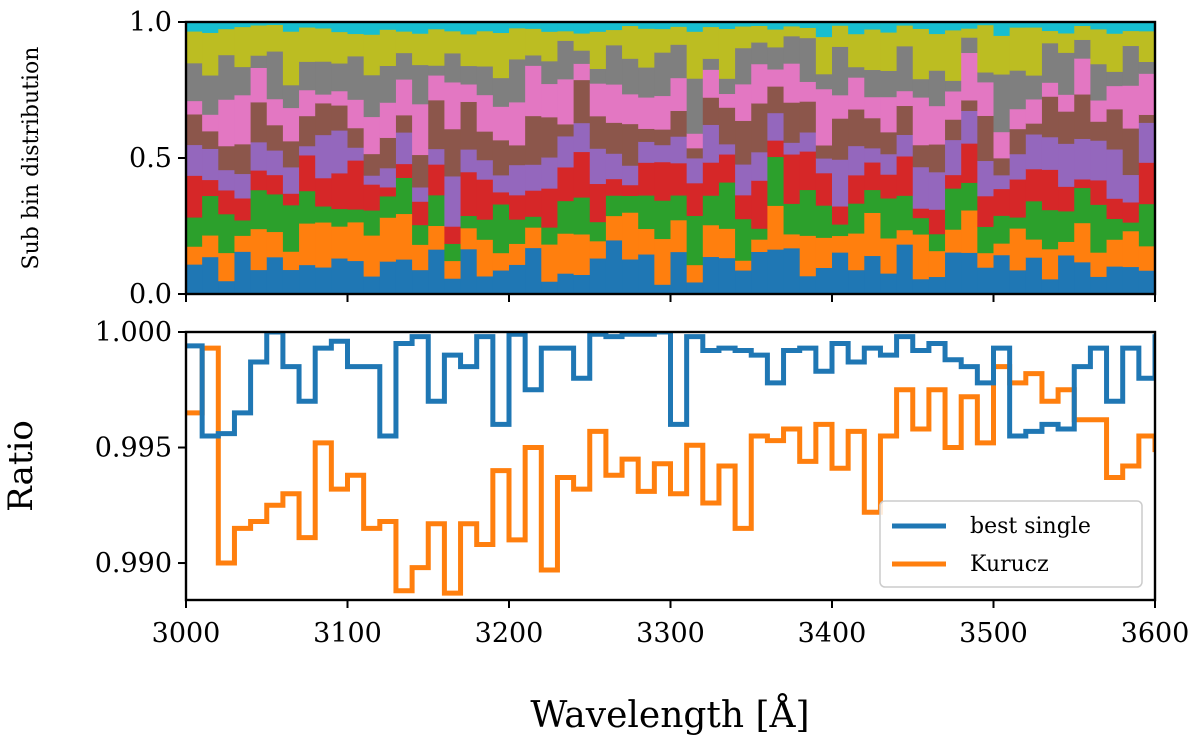  What do you see at coordinates (21, 466) in the screenshot?
I see `bottom-y-axis-label: Ratio` at bounding box center [21, 466].